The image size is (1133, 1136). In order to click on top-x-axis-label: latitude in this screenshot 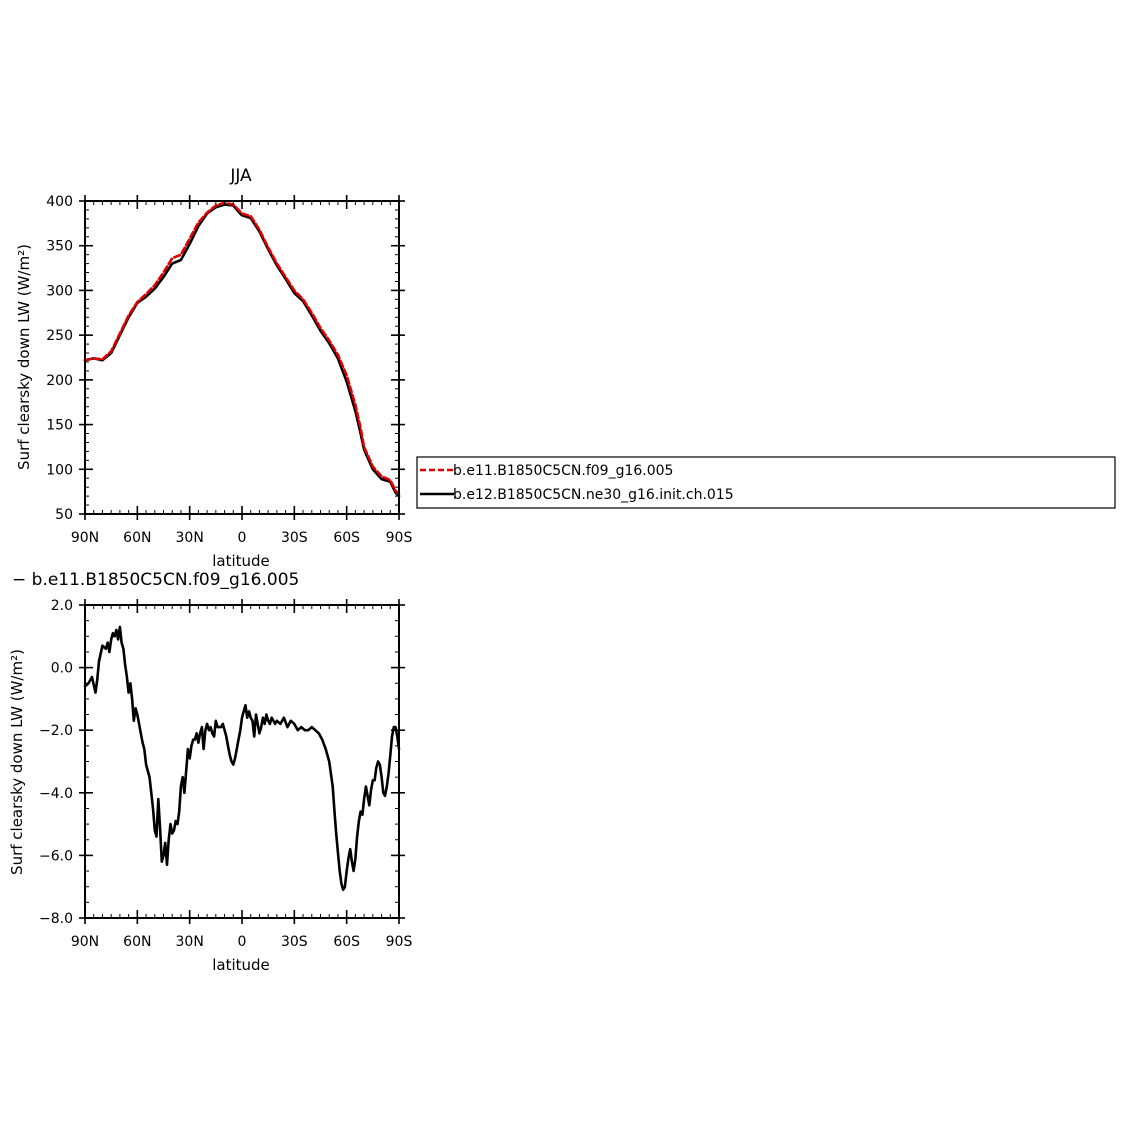, I will do `click(241, 561)`.